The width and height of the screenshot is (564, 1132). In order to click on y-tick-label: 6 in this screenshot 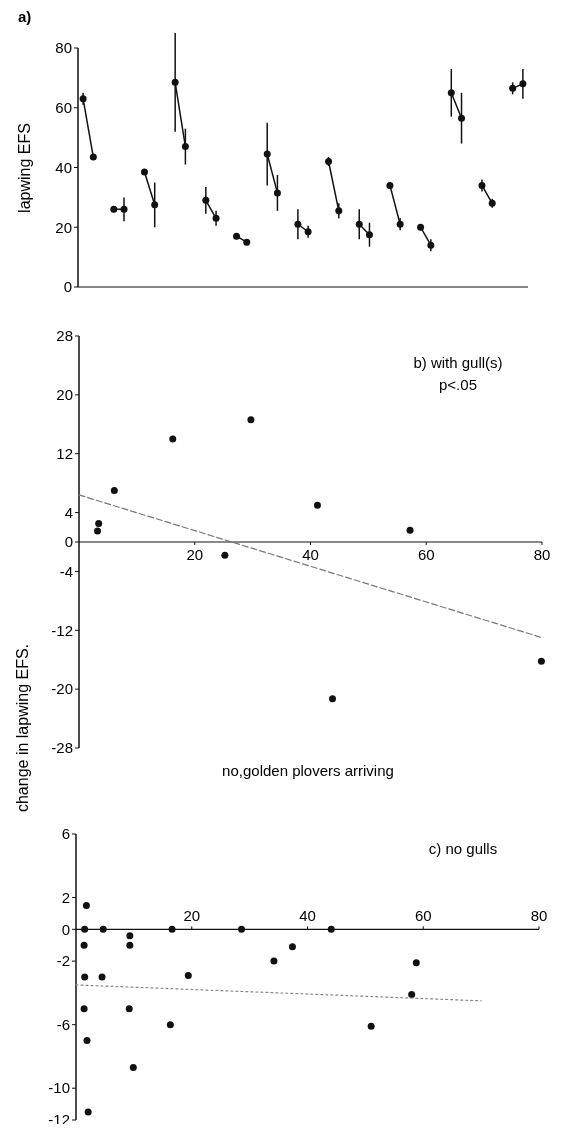, I will do `click(65, 834)`.